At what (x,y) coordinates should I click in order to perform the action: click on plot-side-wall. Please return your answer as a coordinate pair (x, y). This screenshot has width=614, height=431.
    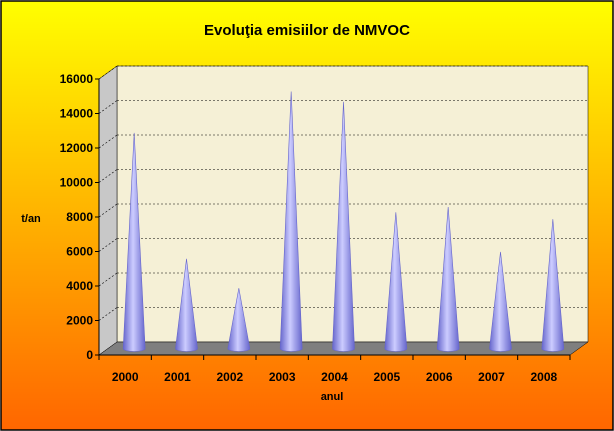
    Looking at the image, I should click on (108, 210).